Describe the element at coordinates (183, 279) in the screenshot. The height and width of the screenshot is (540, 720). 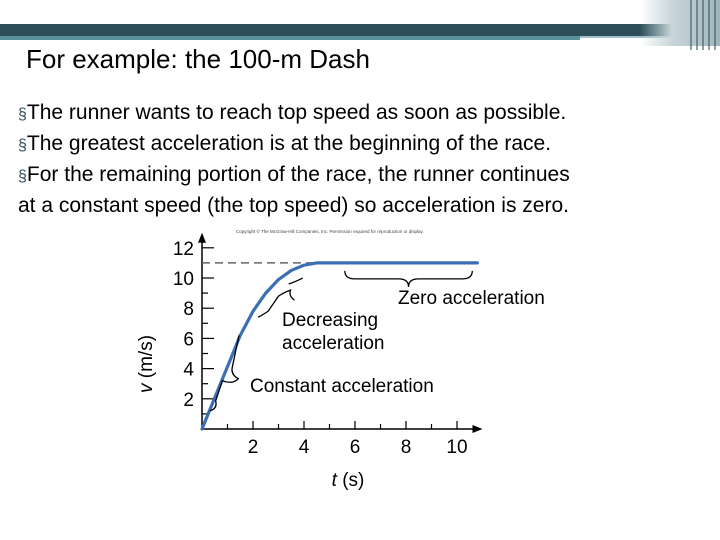
I see `y-tick-label: 10` at that location.